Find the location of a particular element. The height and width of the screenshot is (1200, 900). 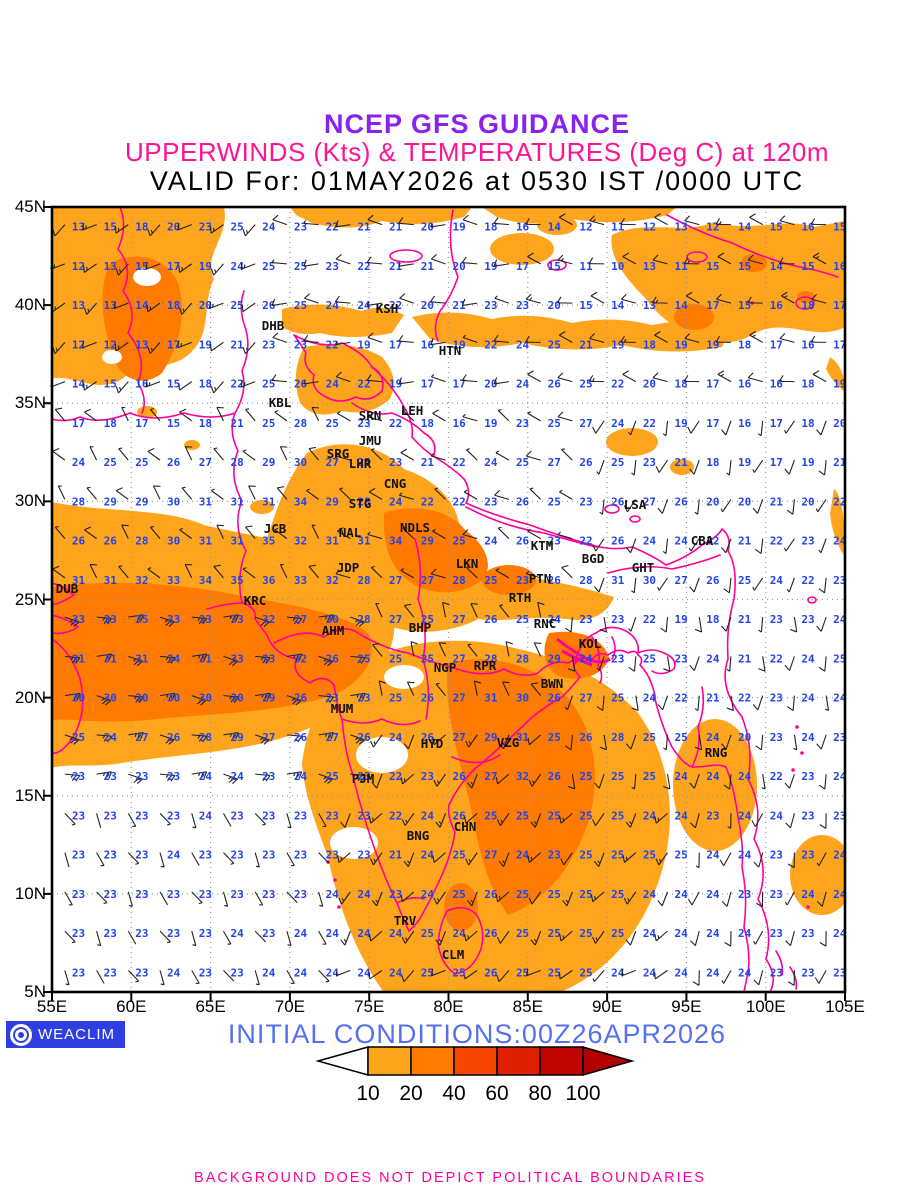

city-label-rng: RNG is located at coordinates (716, 752).